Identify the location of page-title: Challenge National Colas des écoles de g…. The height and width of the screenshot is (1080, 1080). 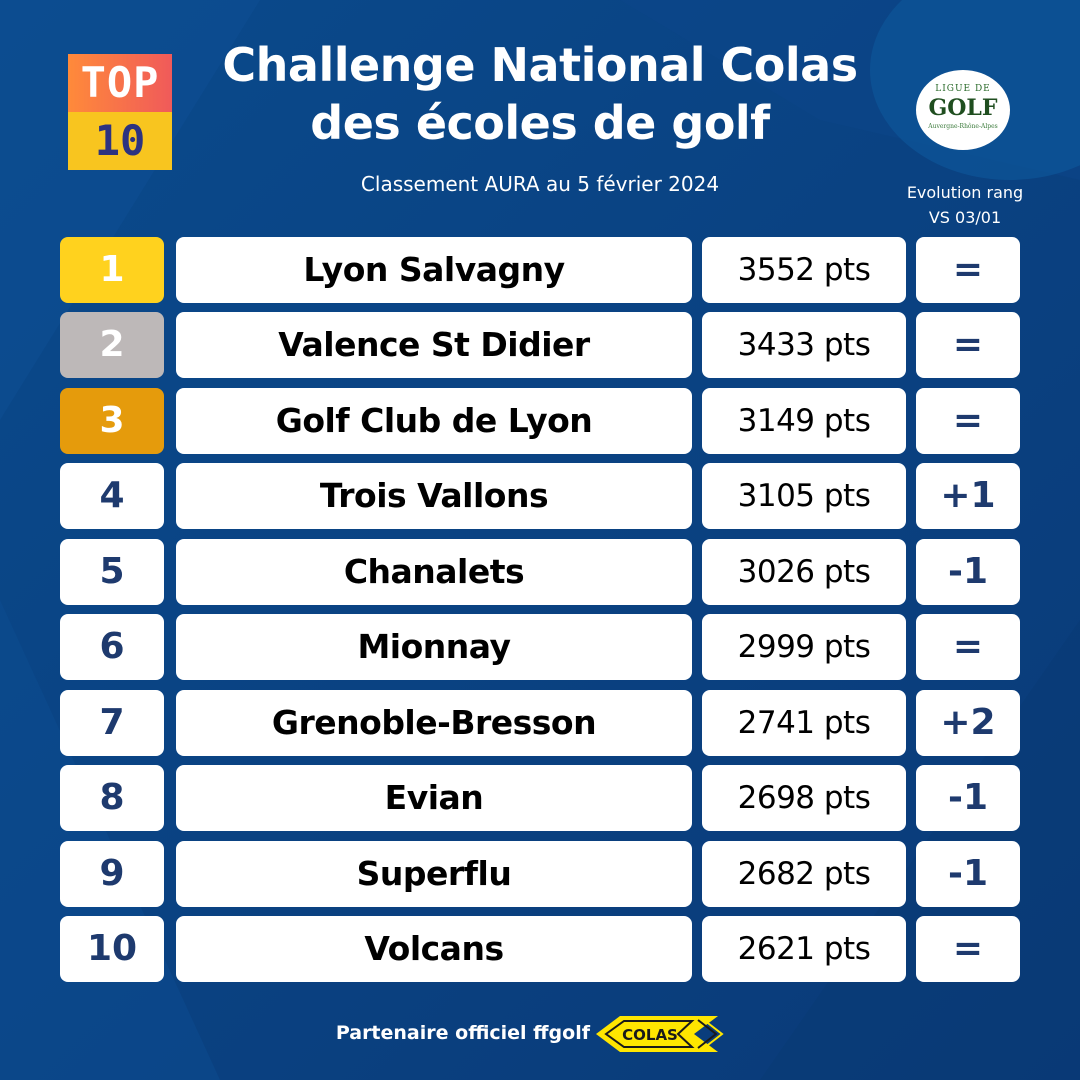
(540, 94).